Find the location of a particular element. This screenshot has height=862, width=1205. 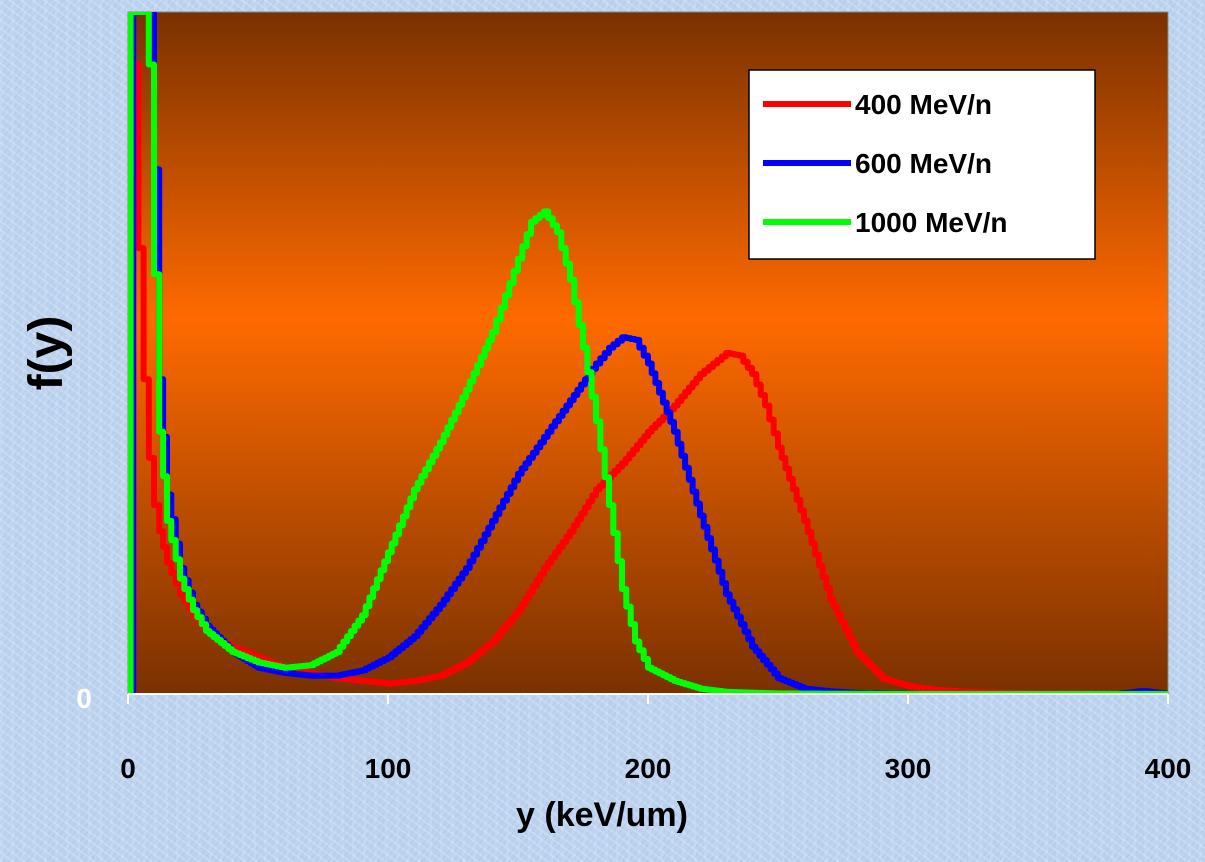

x-tick-label-0: 0 is located at coordinates (128, 768).